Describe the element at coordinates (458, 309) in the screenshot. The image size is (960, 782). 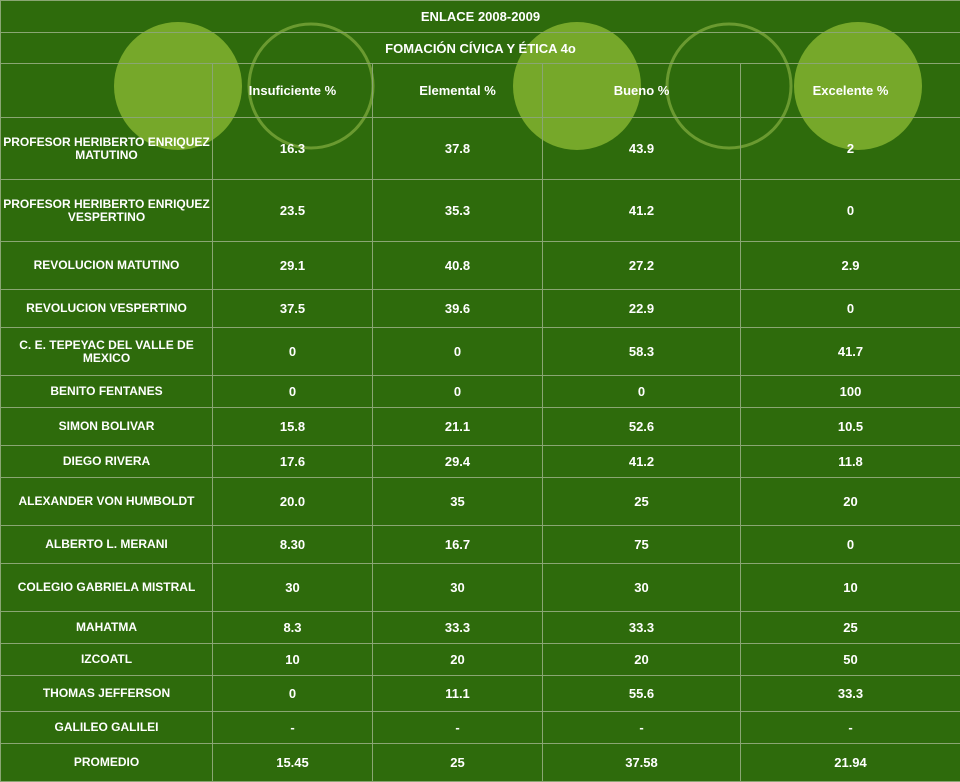
I see `elemental-cell: 39.6` at that location.